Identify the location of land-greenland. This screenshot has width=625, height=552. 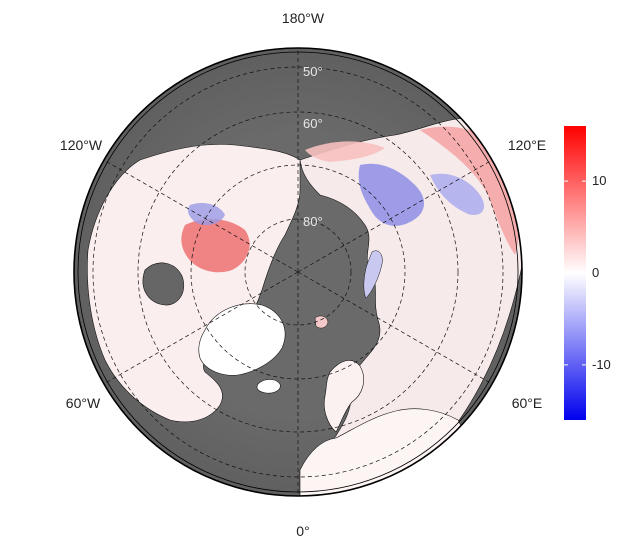
(242, 339).